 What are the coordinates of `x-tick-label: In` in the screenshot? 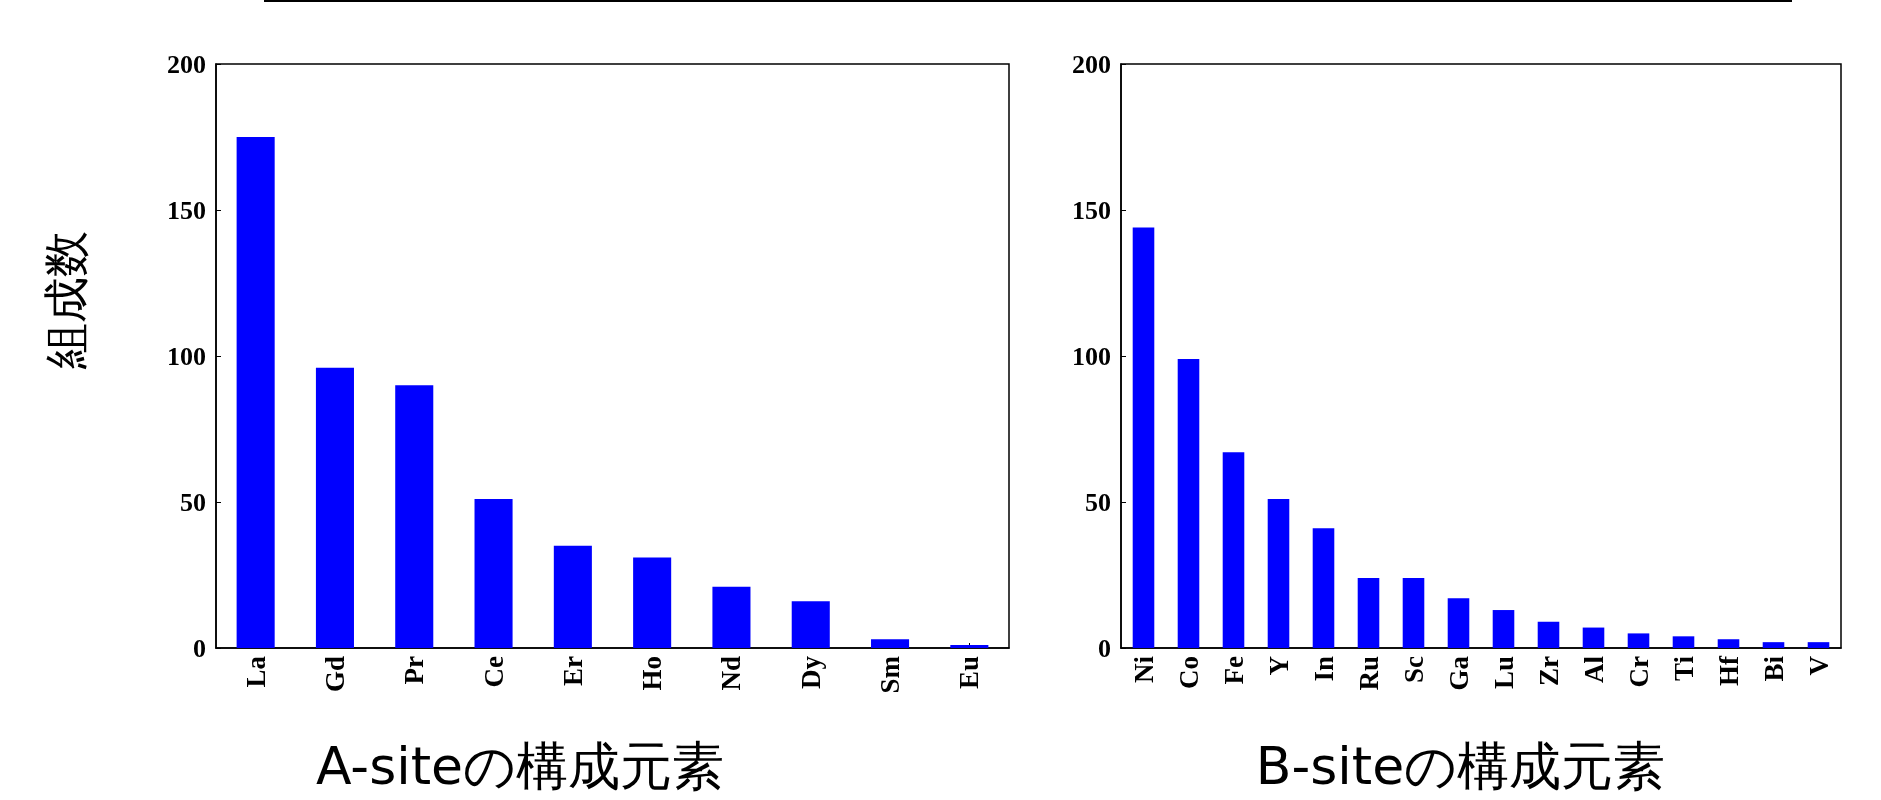 It's located at (1323, 669).